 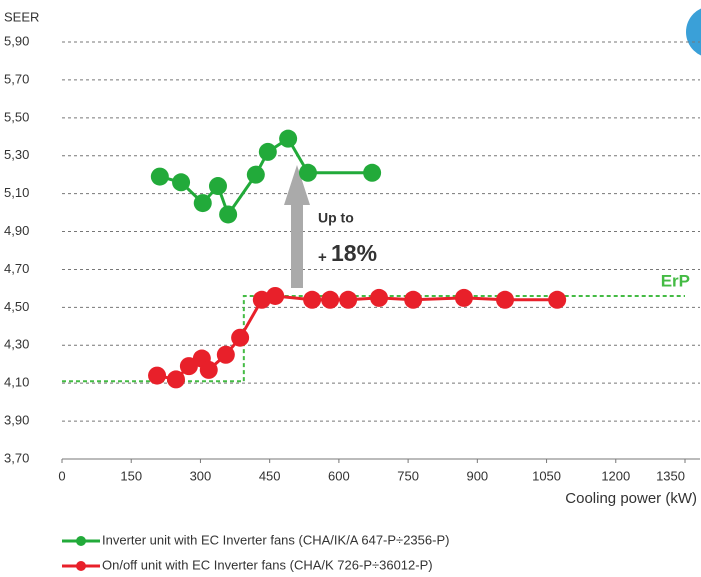 I want to click on y-tick-label: 3,70, so click(x=16, y=457).